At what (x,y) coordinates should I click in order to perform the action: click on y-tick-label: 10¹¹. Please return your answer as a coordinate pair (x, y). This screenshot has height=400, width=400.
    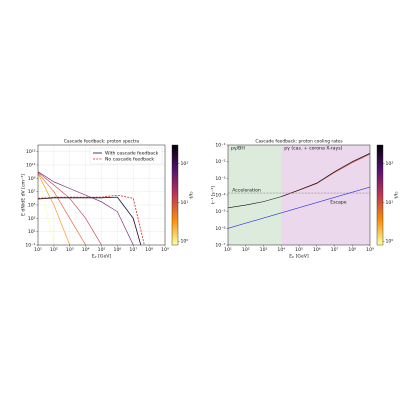
    Looking at the image, I should click on (31, 166).